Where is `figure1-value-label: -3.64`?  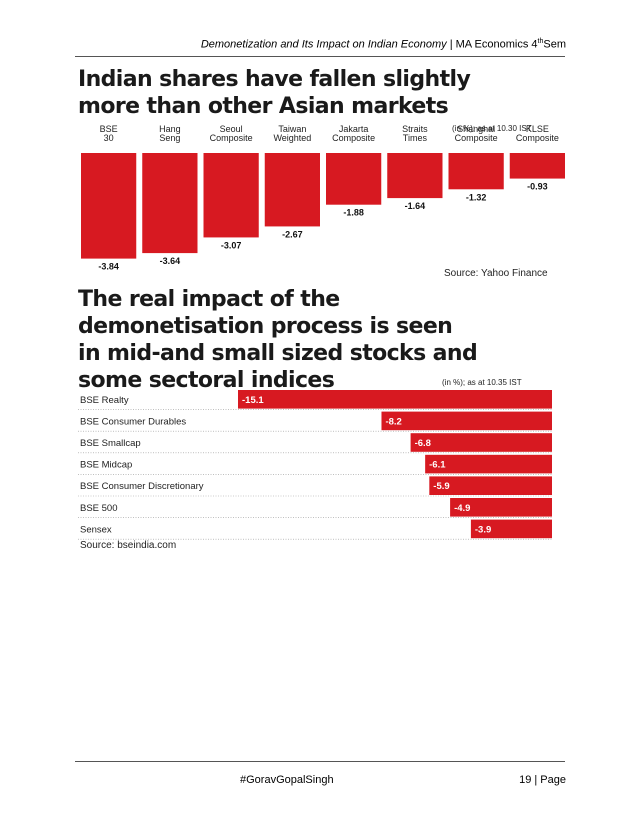 figure1-value-label: -3.64 is located at coordinates (170, 261).